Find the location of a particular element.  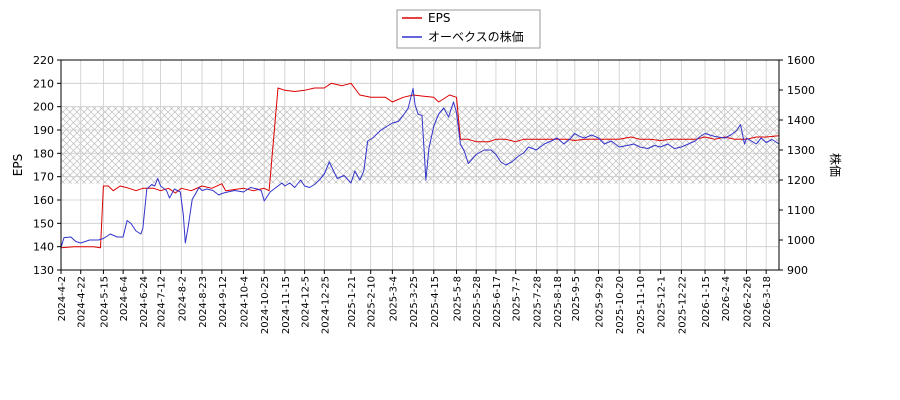

left-tick-label: 180 is located at coordinates (43, 153).